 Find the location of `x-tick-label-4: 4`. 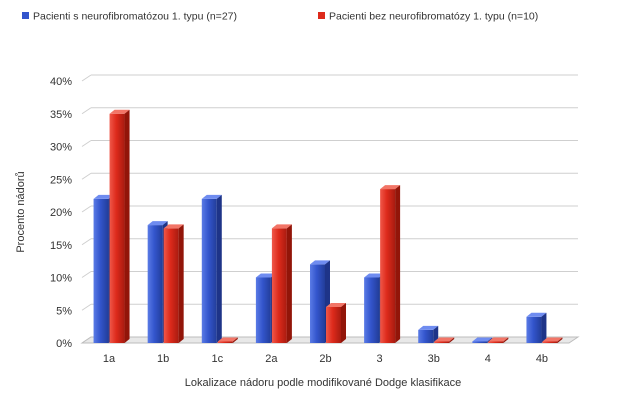

x-tick-label-4: 4 is located at coordinates (488, 359).